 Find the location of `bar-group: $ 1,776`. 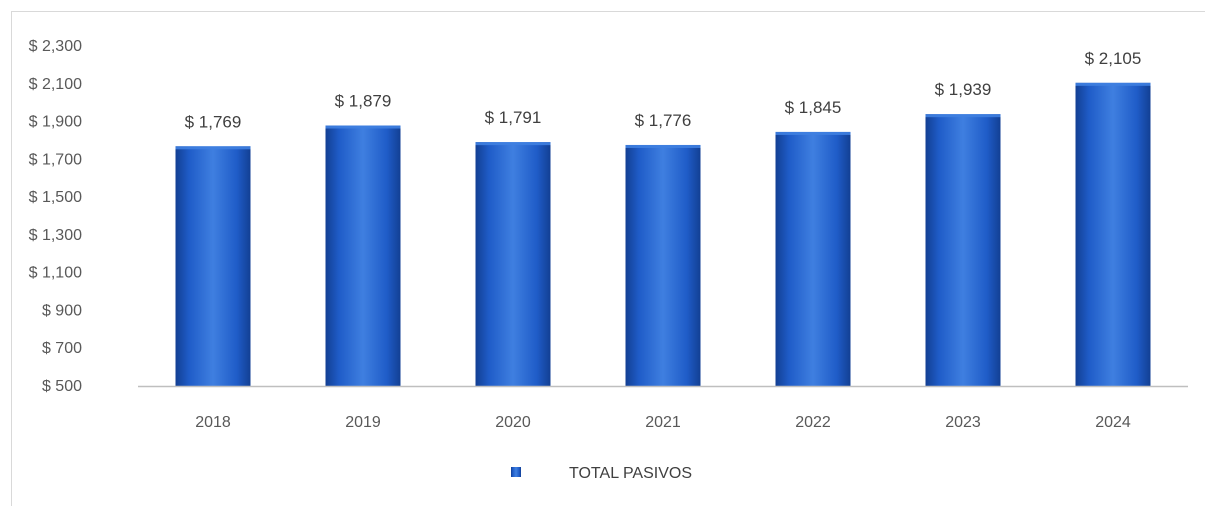

bar-group: $ 1,776 is located at coordinates (663, 248).